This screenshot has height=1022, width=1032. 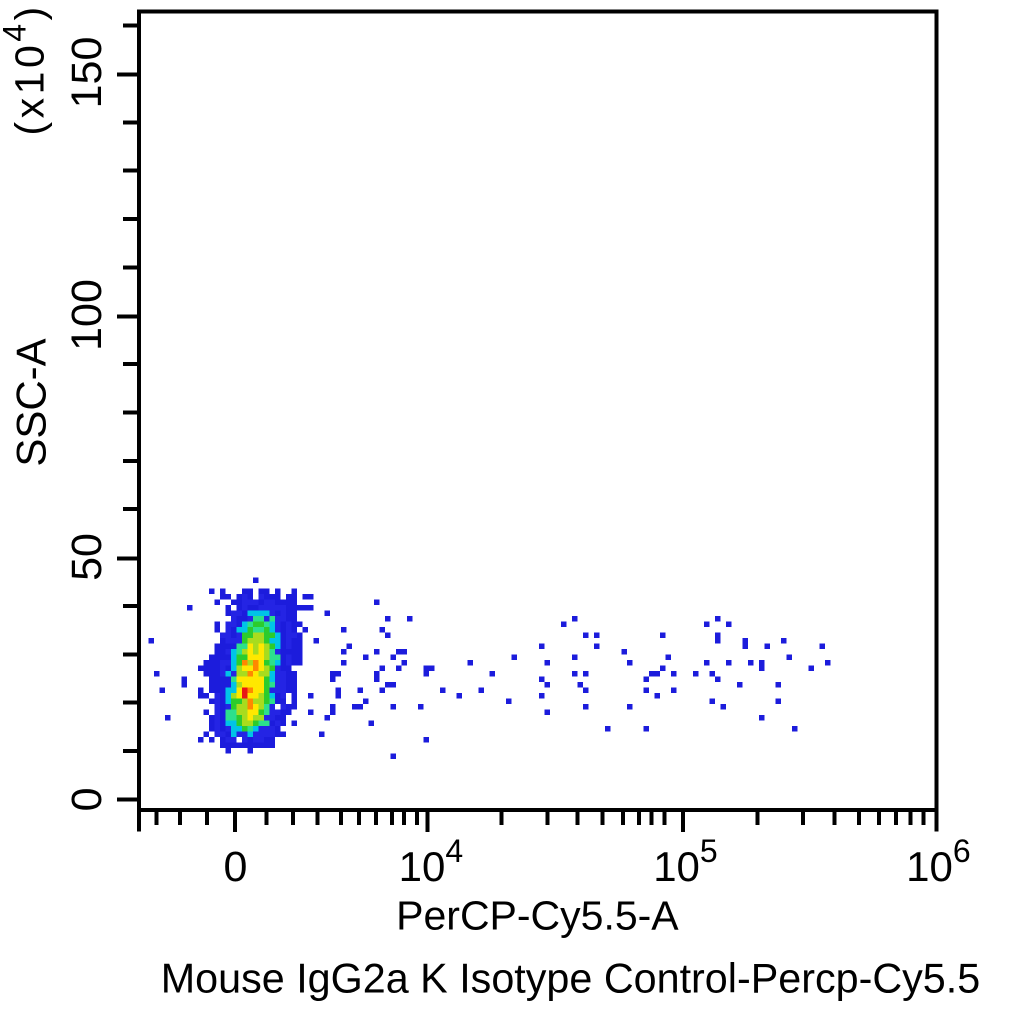 I want to click on svg-text: 100, so click(x=87, y=315).